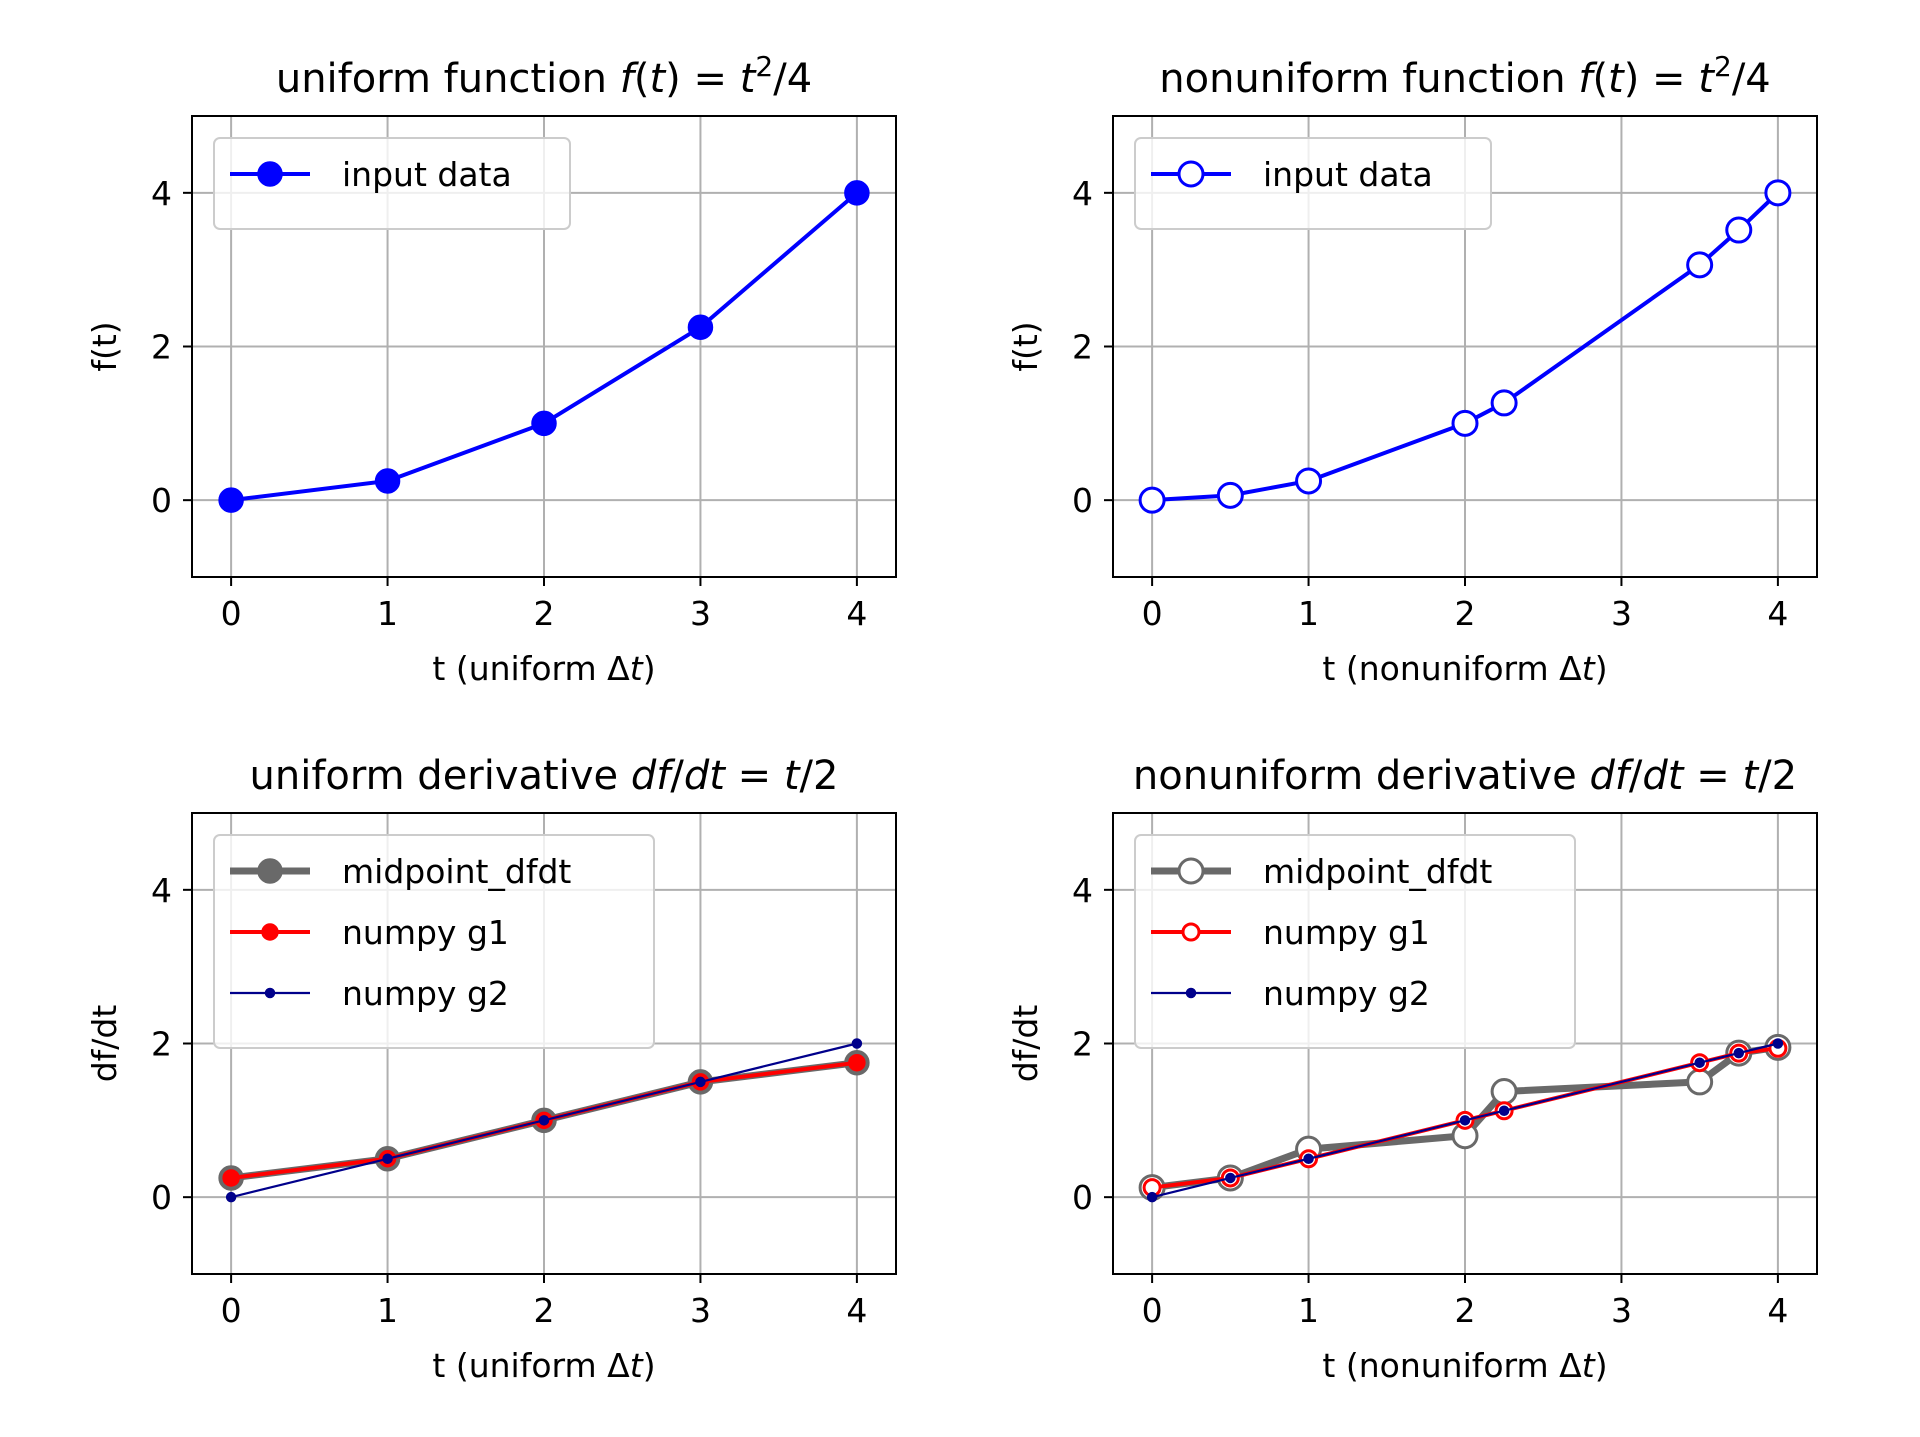  I want to click on chart-title-math: =, so click(754, 776).